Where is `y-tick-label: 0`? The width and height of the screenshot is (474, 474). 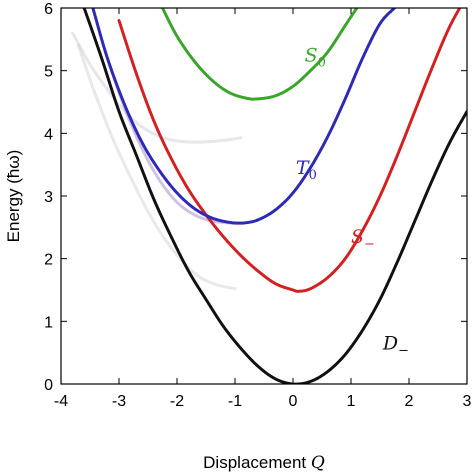 y-tick-label: 0 is located at coordinates (48, 385).